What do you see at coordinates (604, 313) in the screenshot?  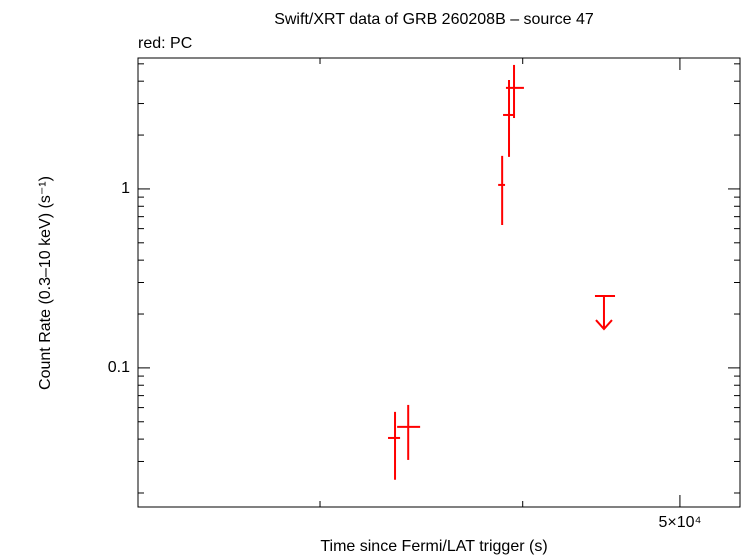 I see `upper-limit-arrow` at bounding box center [604, 313].